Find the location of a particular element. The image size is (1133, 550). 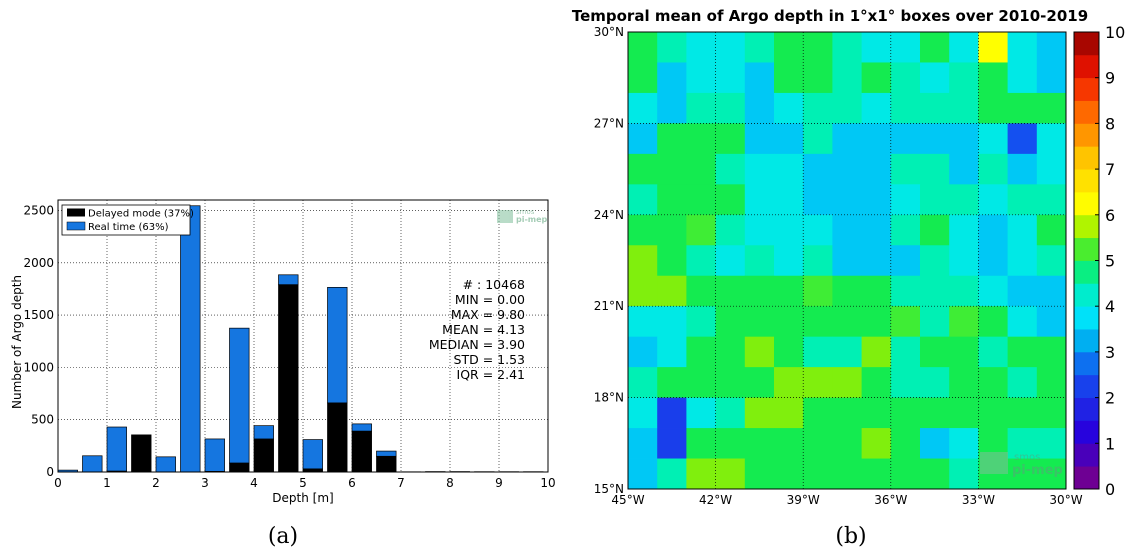

lat-tick-label: 15°N is located at coordinates (609, 489).